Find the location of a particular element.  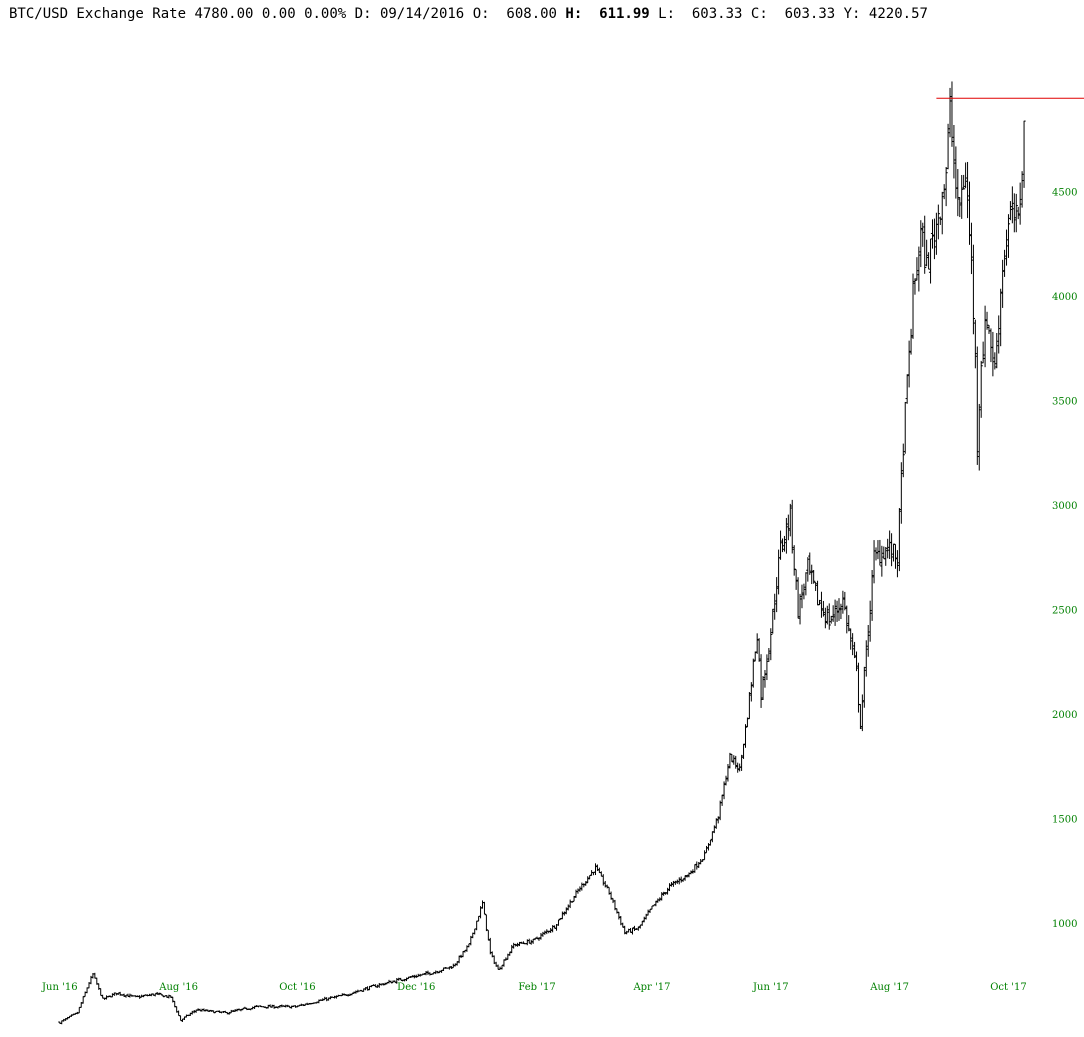

y-tick-label: 2500 is located at coordinates (1064, 610).